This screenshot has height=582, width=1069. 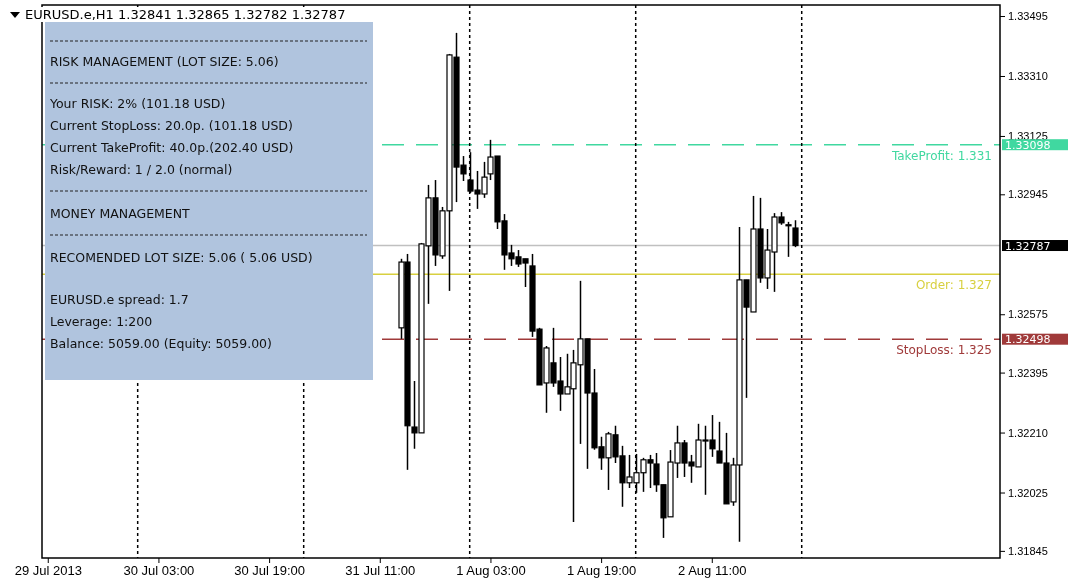 I want to click on y-tick-label: 1.33310, so click(x=1028, y=76).